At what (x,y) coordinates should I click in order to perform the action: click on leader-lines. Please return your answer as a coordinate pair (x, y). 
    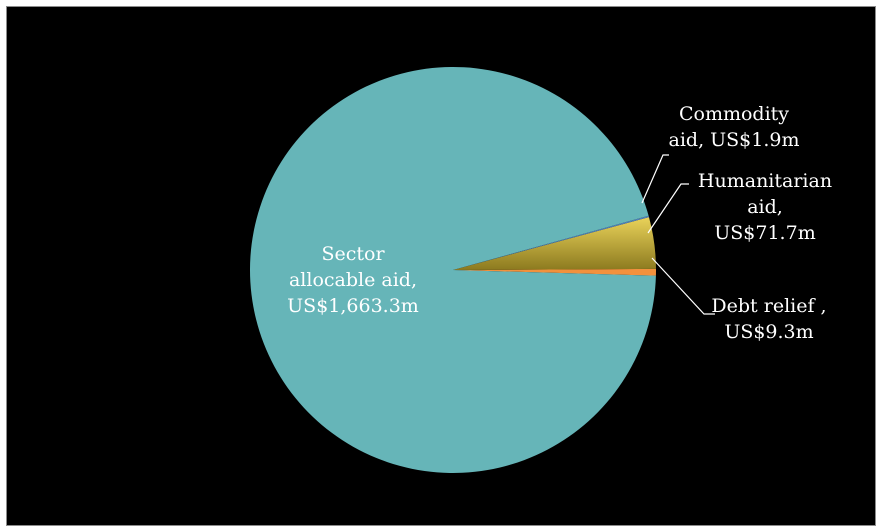
    Looking at the image, I should click on (678, 234).